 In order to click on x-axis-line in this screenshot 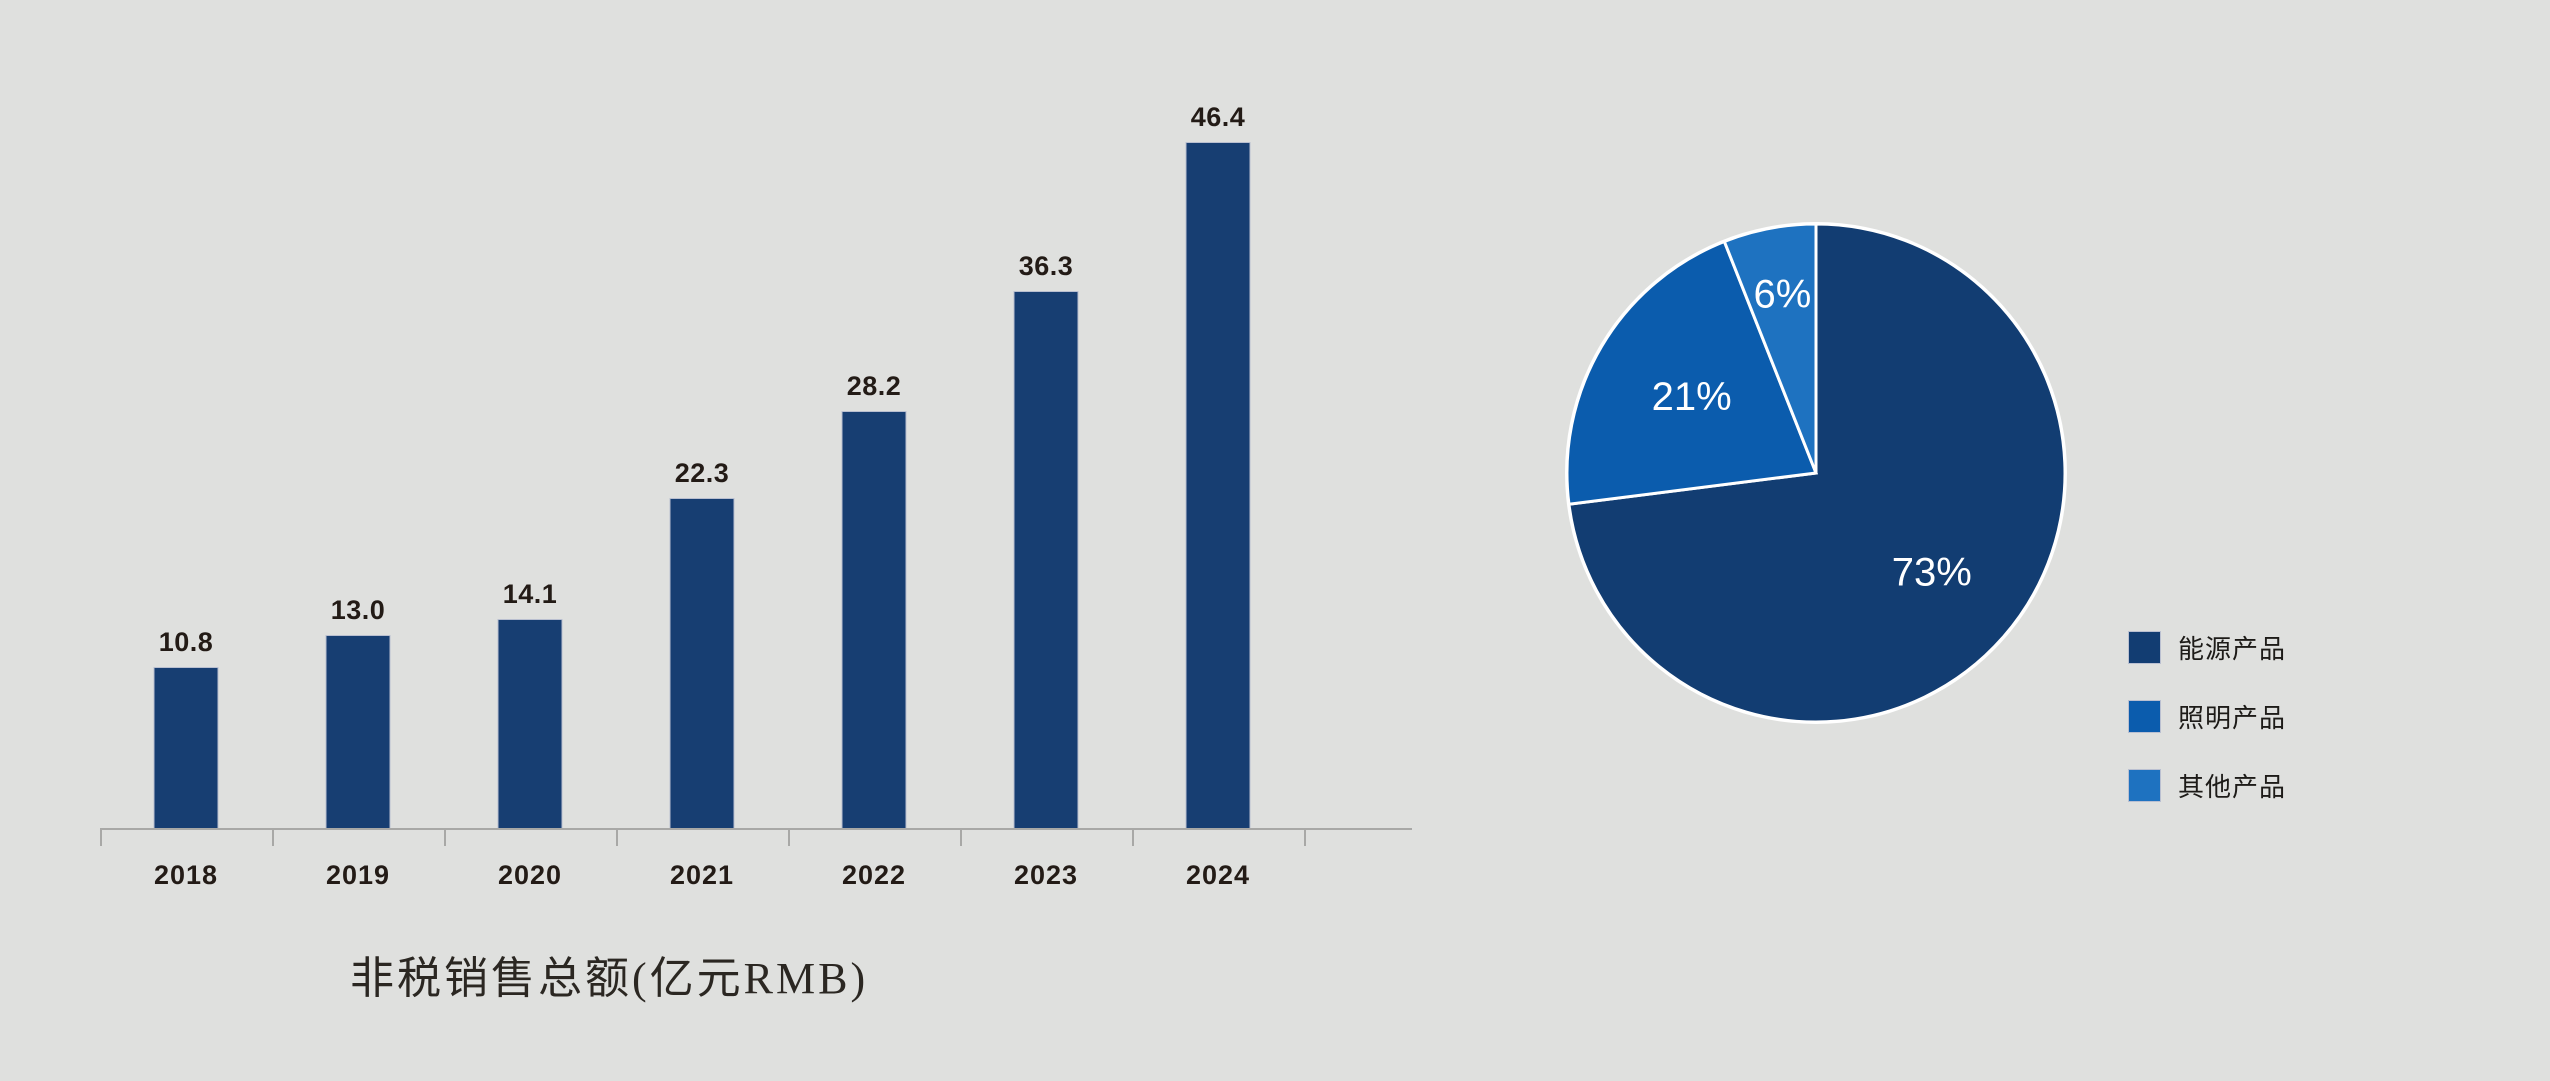, I will do `click(756, 829)`.